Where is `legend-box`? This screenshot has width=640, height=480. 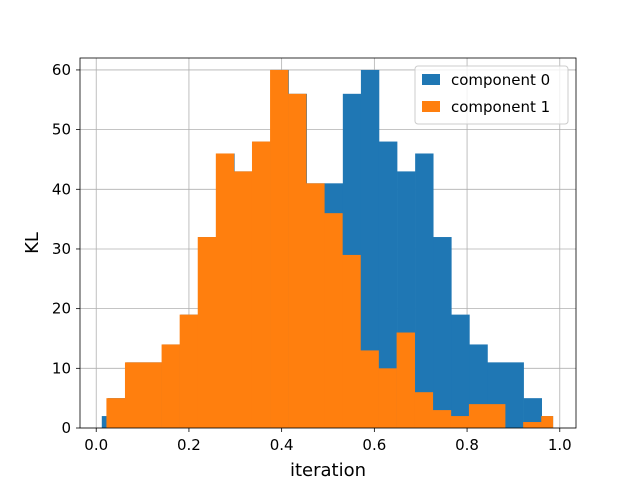 legend-box is located at coordinates (491, 95).